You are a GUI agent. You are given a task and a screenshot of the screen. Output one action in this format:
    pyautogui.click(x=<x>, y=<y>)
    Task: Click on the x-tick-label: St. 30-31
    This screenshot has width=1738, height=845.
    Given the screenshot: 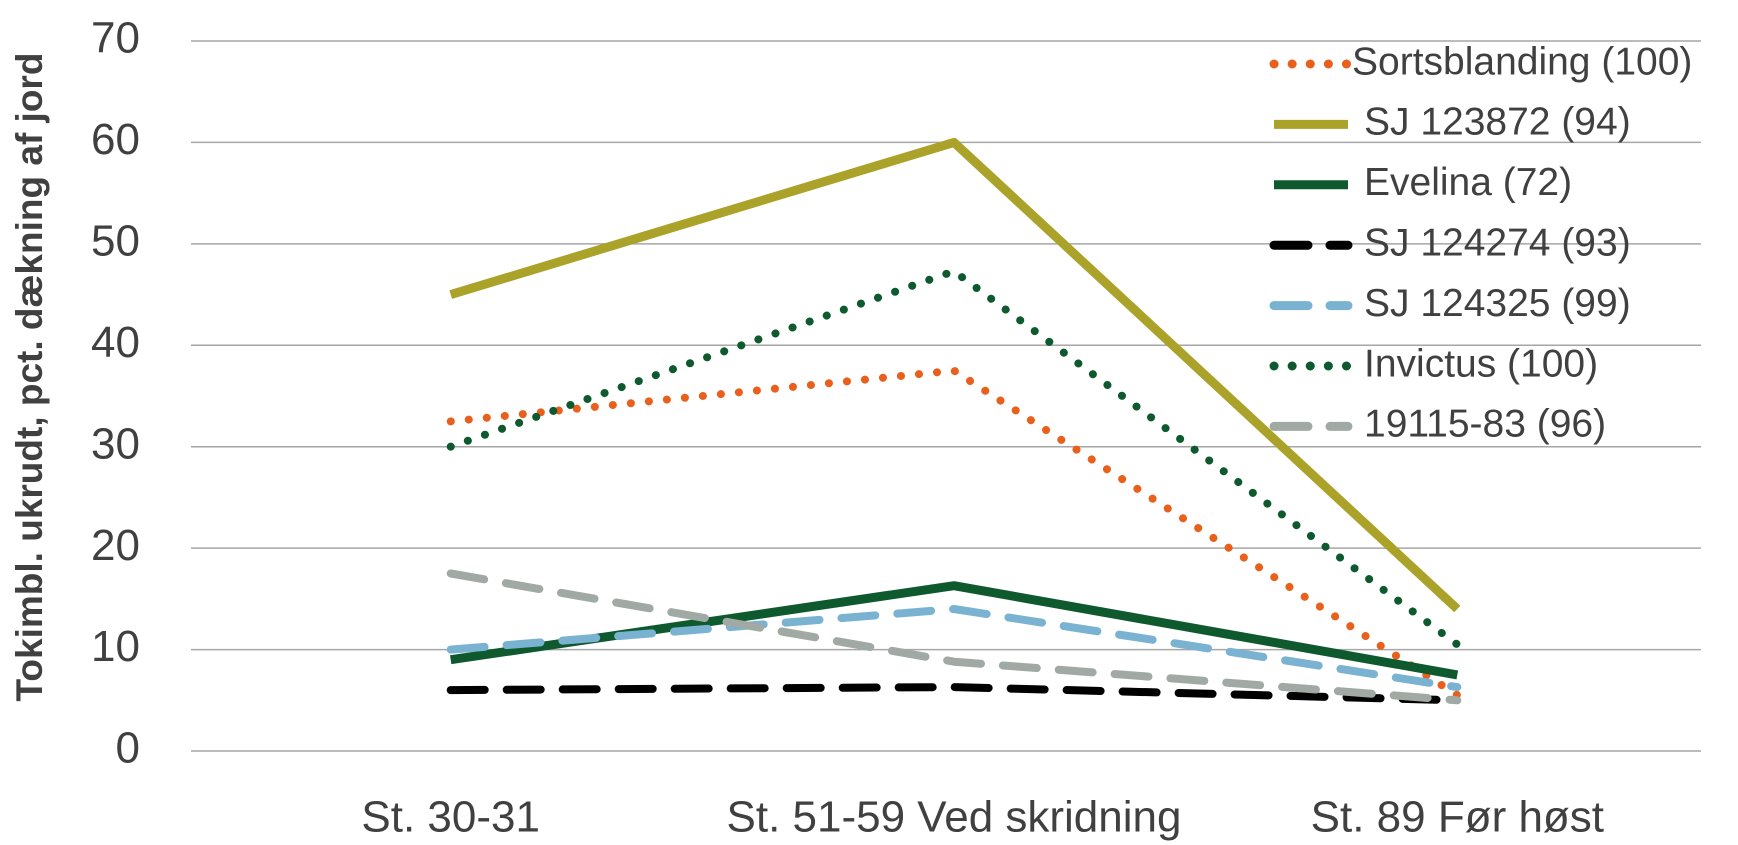 What is the action you would take?
    pyautogui.click(x=450, y=817)
    